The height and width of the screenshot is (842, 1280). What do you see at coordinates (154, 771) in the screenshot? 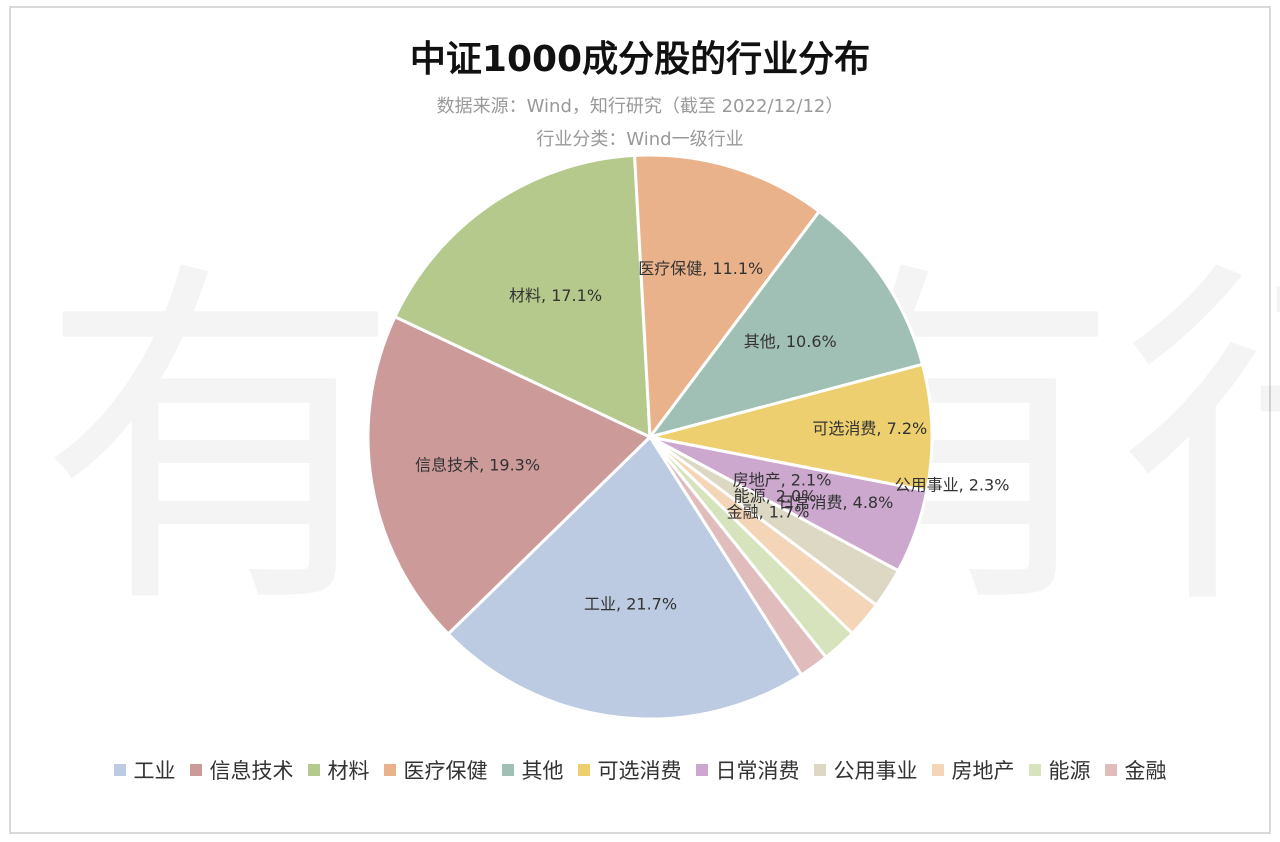
I see `legend-label-1: 工业` at bounding box center [154, 771].